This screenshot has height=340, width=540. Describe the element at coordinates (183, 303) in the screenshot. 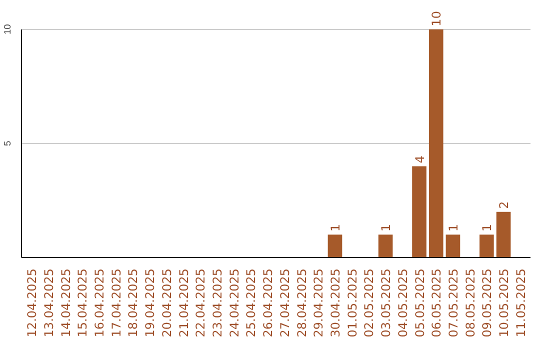

I see `x-tick-label: 21.04.2025` at that location.